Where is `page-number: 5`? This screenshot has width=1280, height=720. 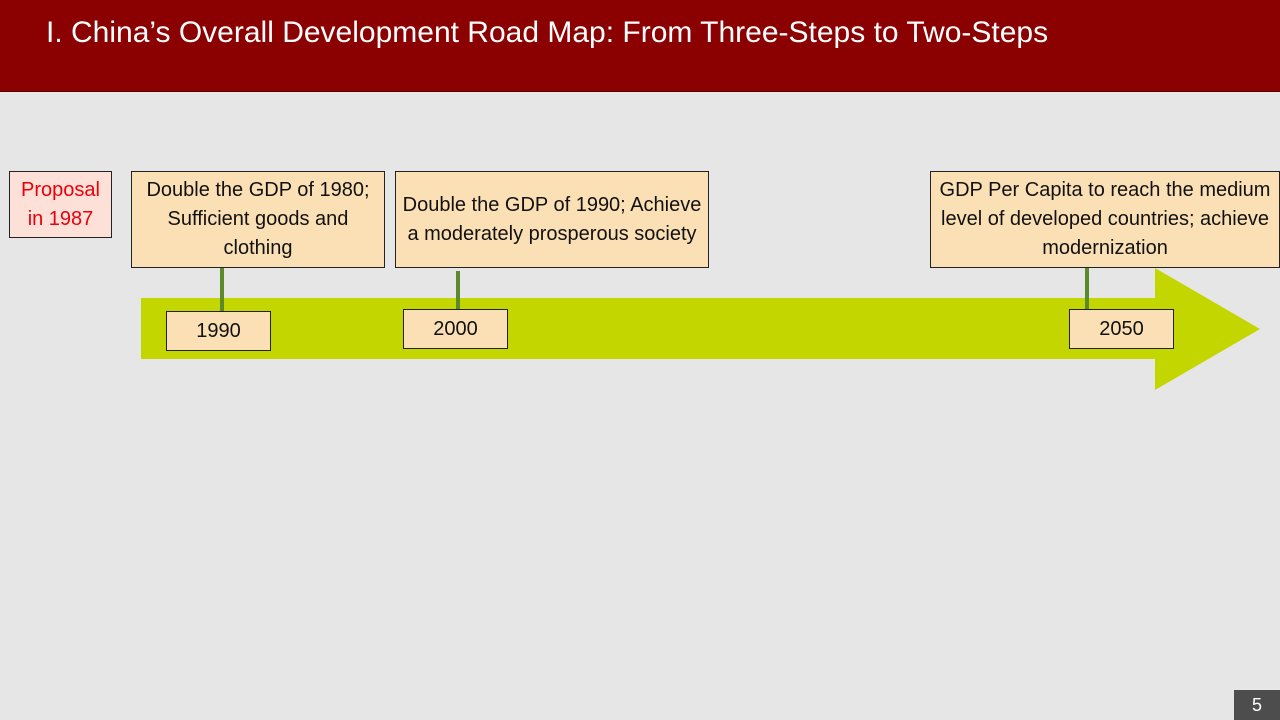 page-number: 5 is located at coordinates (1257, 705).